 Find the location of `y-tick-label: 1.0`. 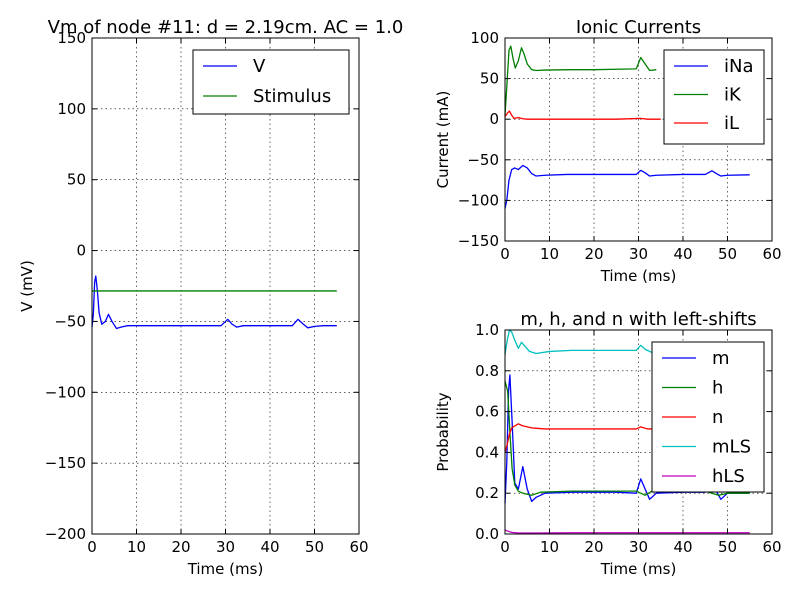

y-tick-label: 1.0 is located at coordinates (487, 330).